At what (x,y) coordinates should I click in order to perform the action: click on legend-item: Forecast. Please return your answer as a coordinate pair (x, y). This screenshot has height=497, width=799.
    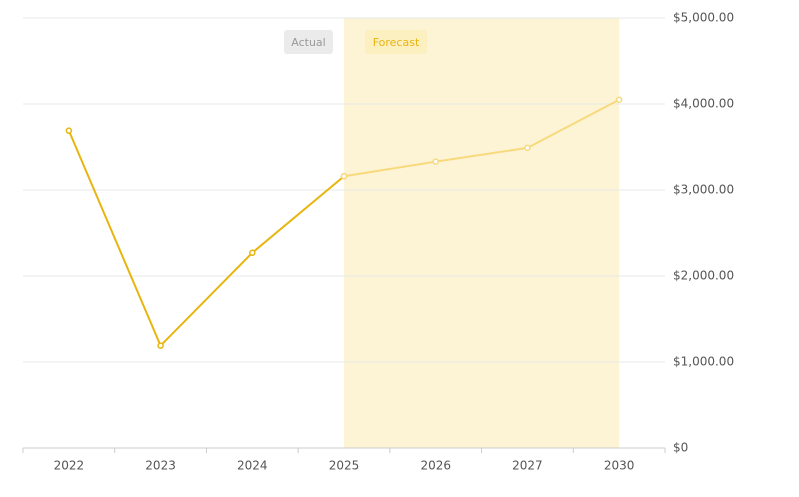
    Looking at the image, I should click on (396, 42).